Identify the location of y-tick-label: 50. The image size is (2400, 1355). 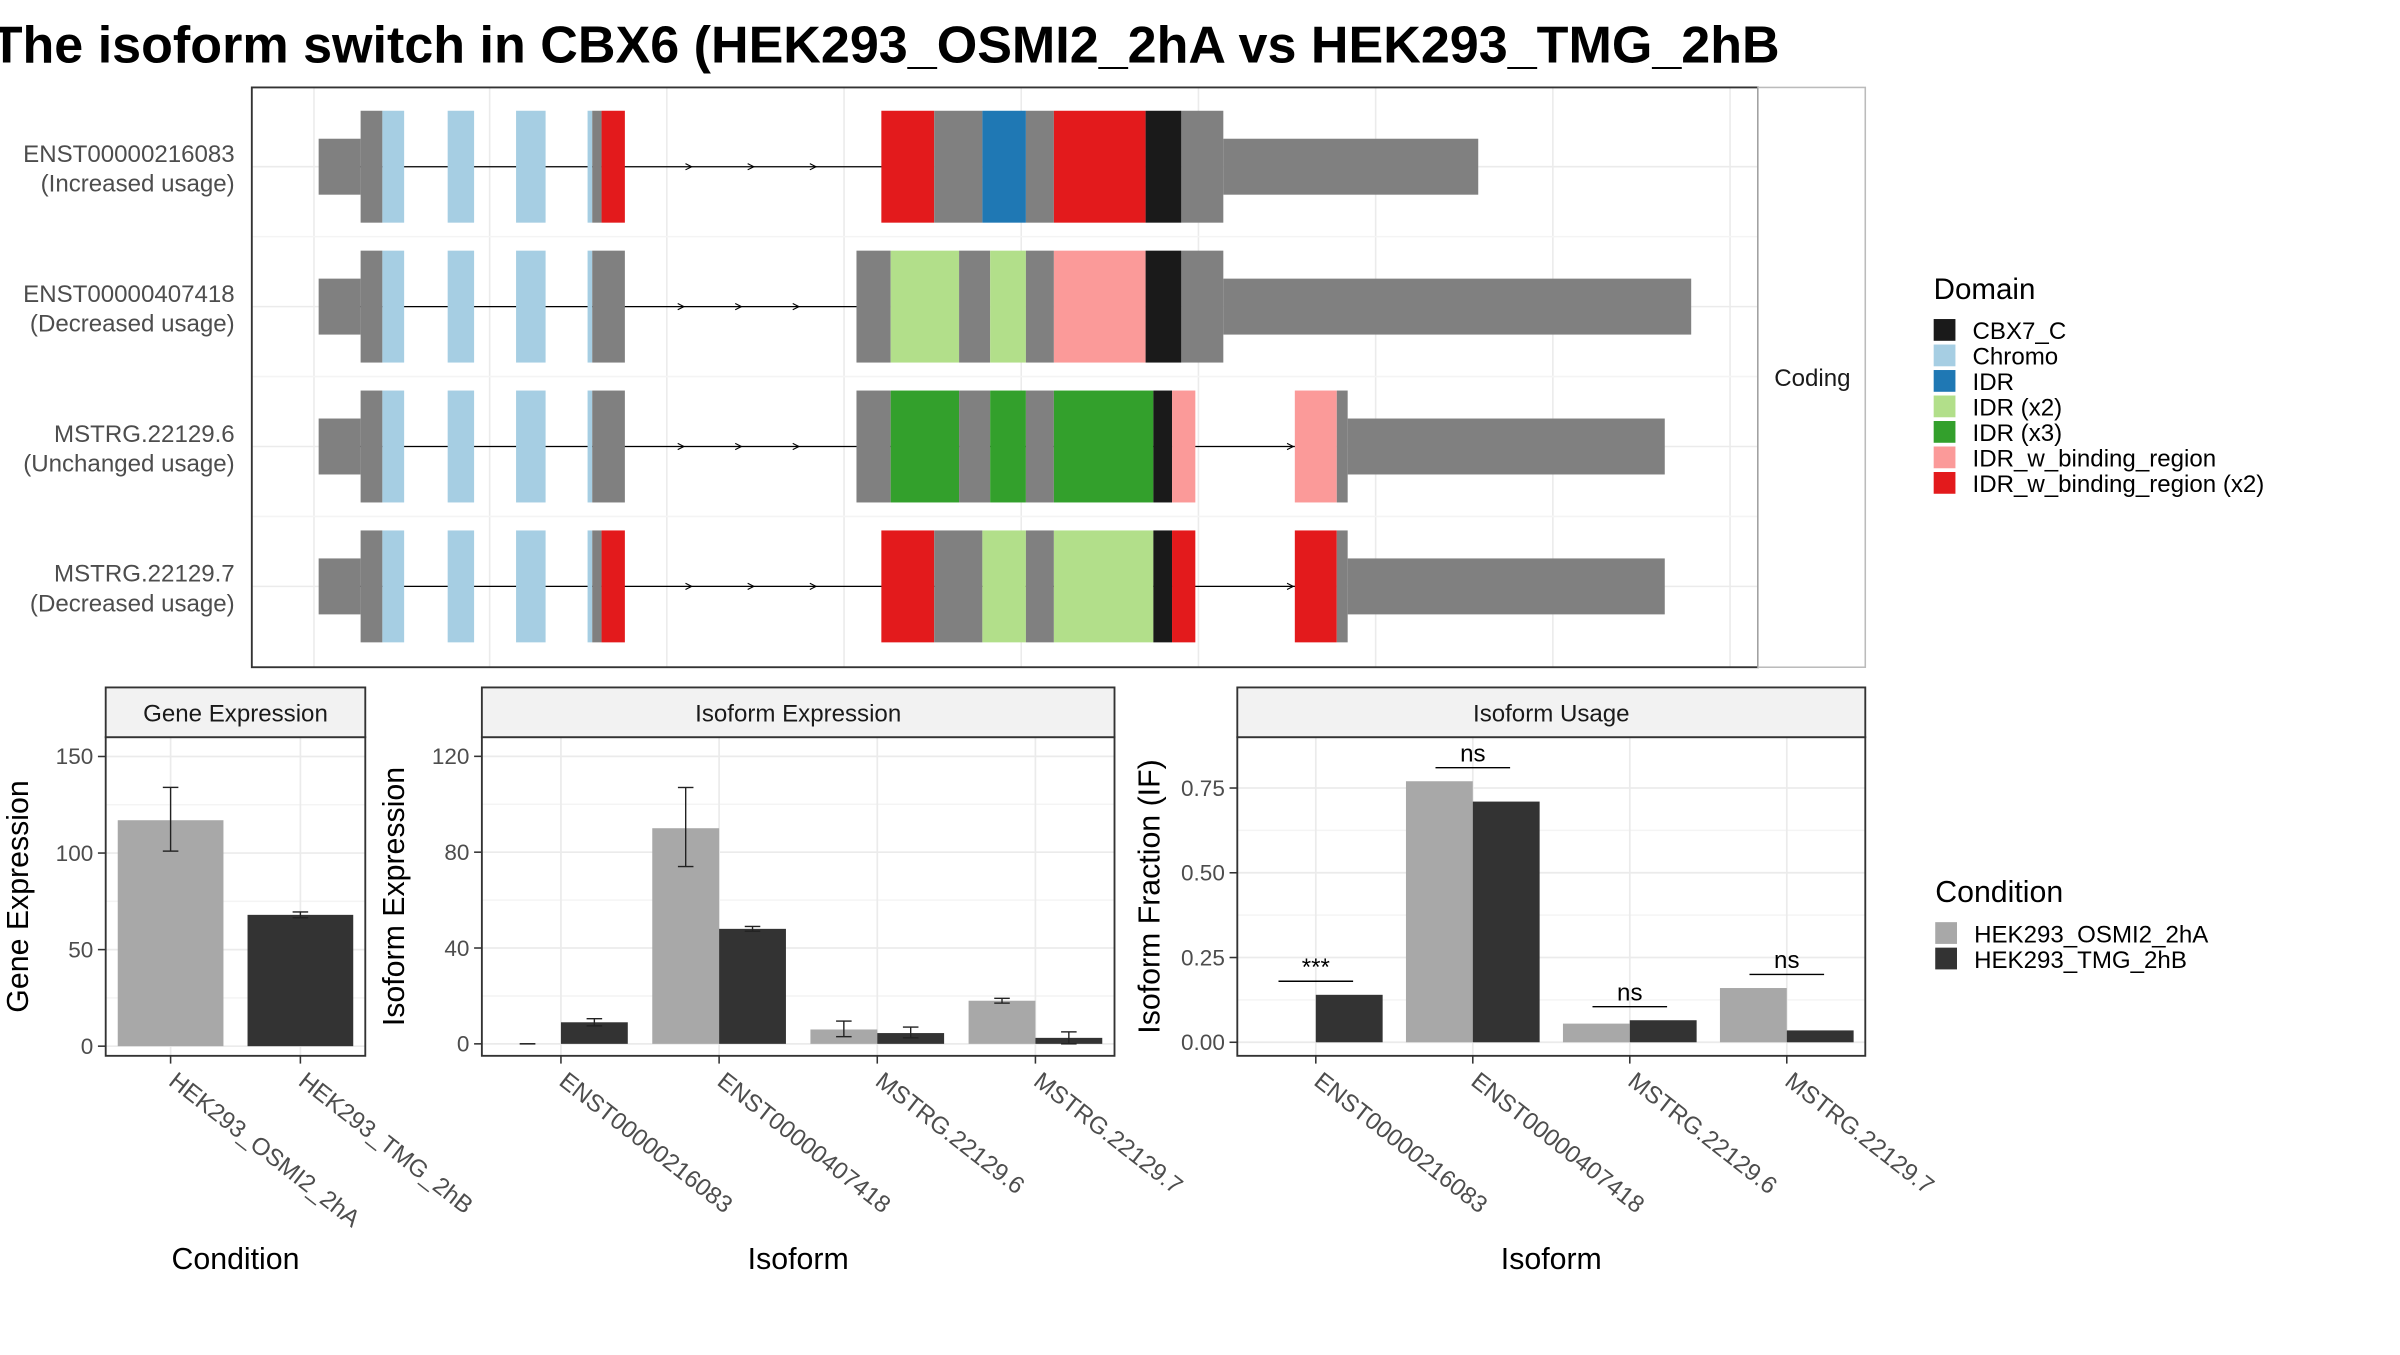
(80, 949).